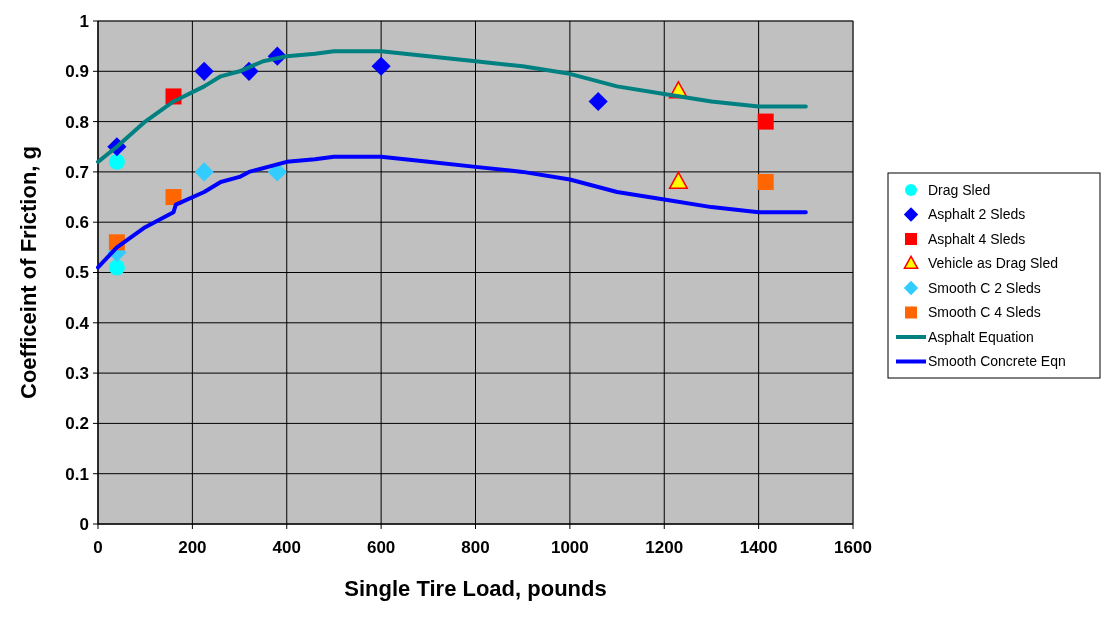 The height and width of the screenshot is (619, 1116). I want to click on y-tick-label: 0.6, so click(77, 223).